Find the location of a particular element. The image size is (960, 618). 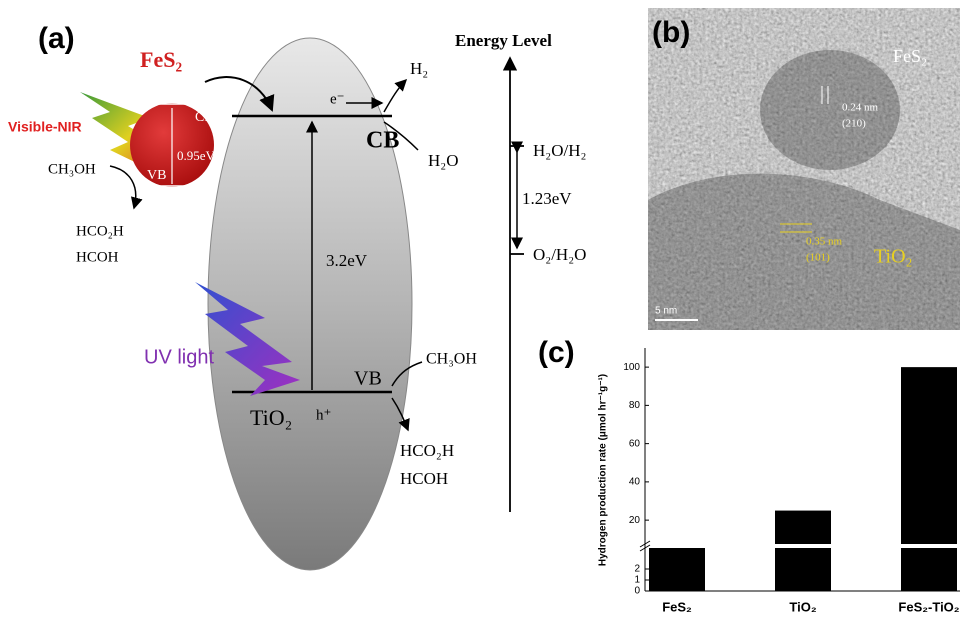

tio2-plane: (101) is located at coordinates (818, 258).